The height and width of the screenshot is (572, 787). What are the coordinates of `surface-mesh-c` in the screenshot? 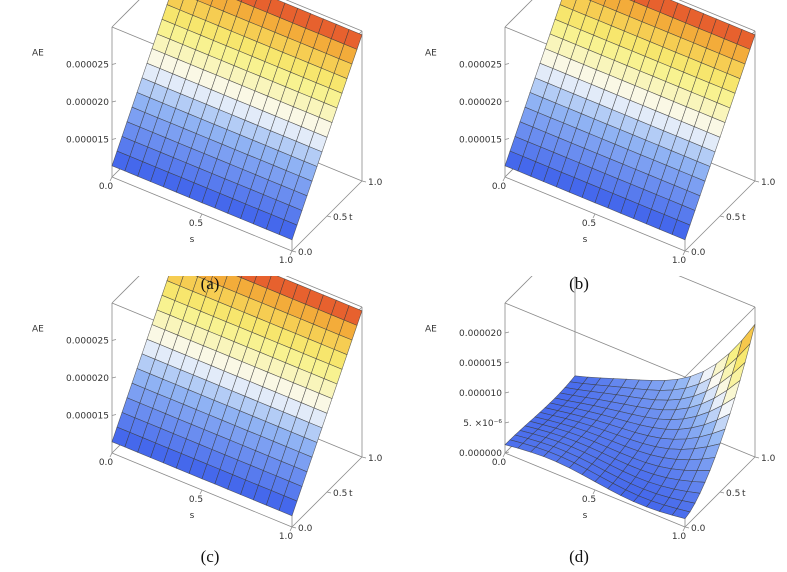 It's located at (237, 396).